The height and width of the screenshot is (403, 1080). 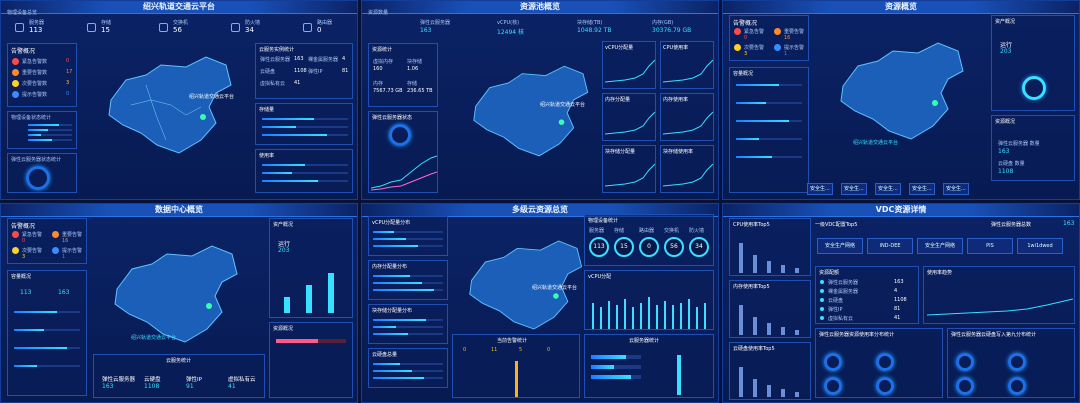 I want to click on small-stat-label: 存储, so click(x=412, y=84).